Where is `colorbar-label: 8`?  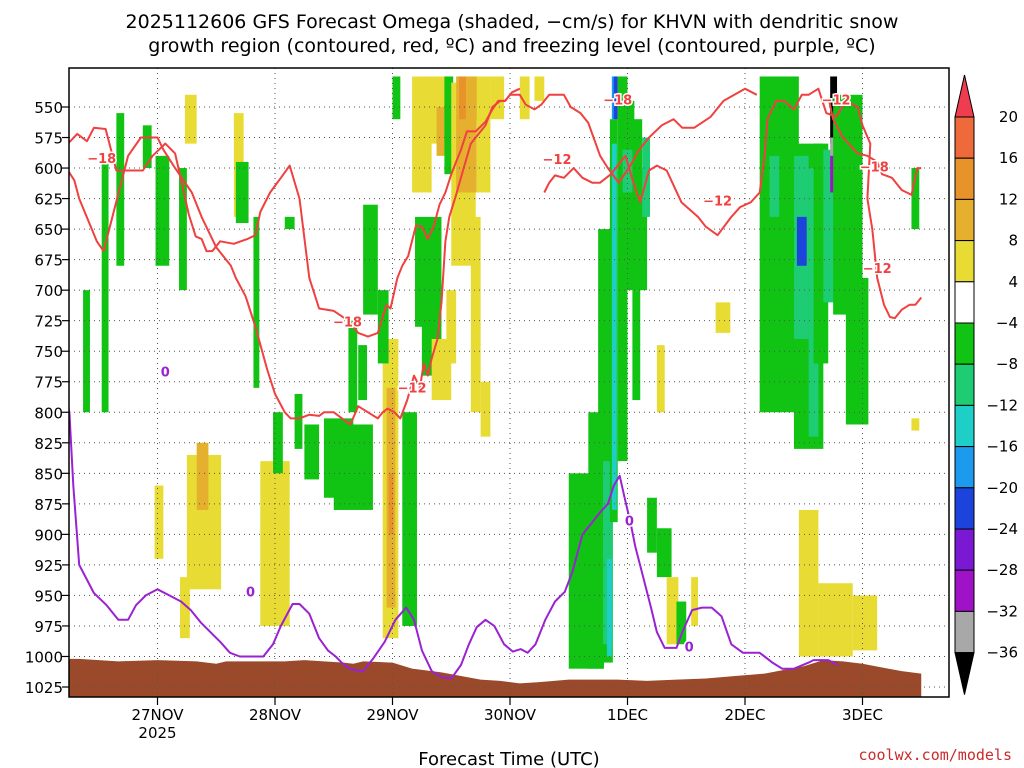 colorbar-label: 8 is located at coordinates (1013, 241).